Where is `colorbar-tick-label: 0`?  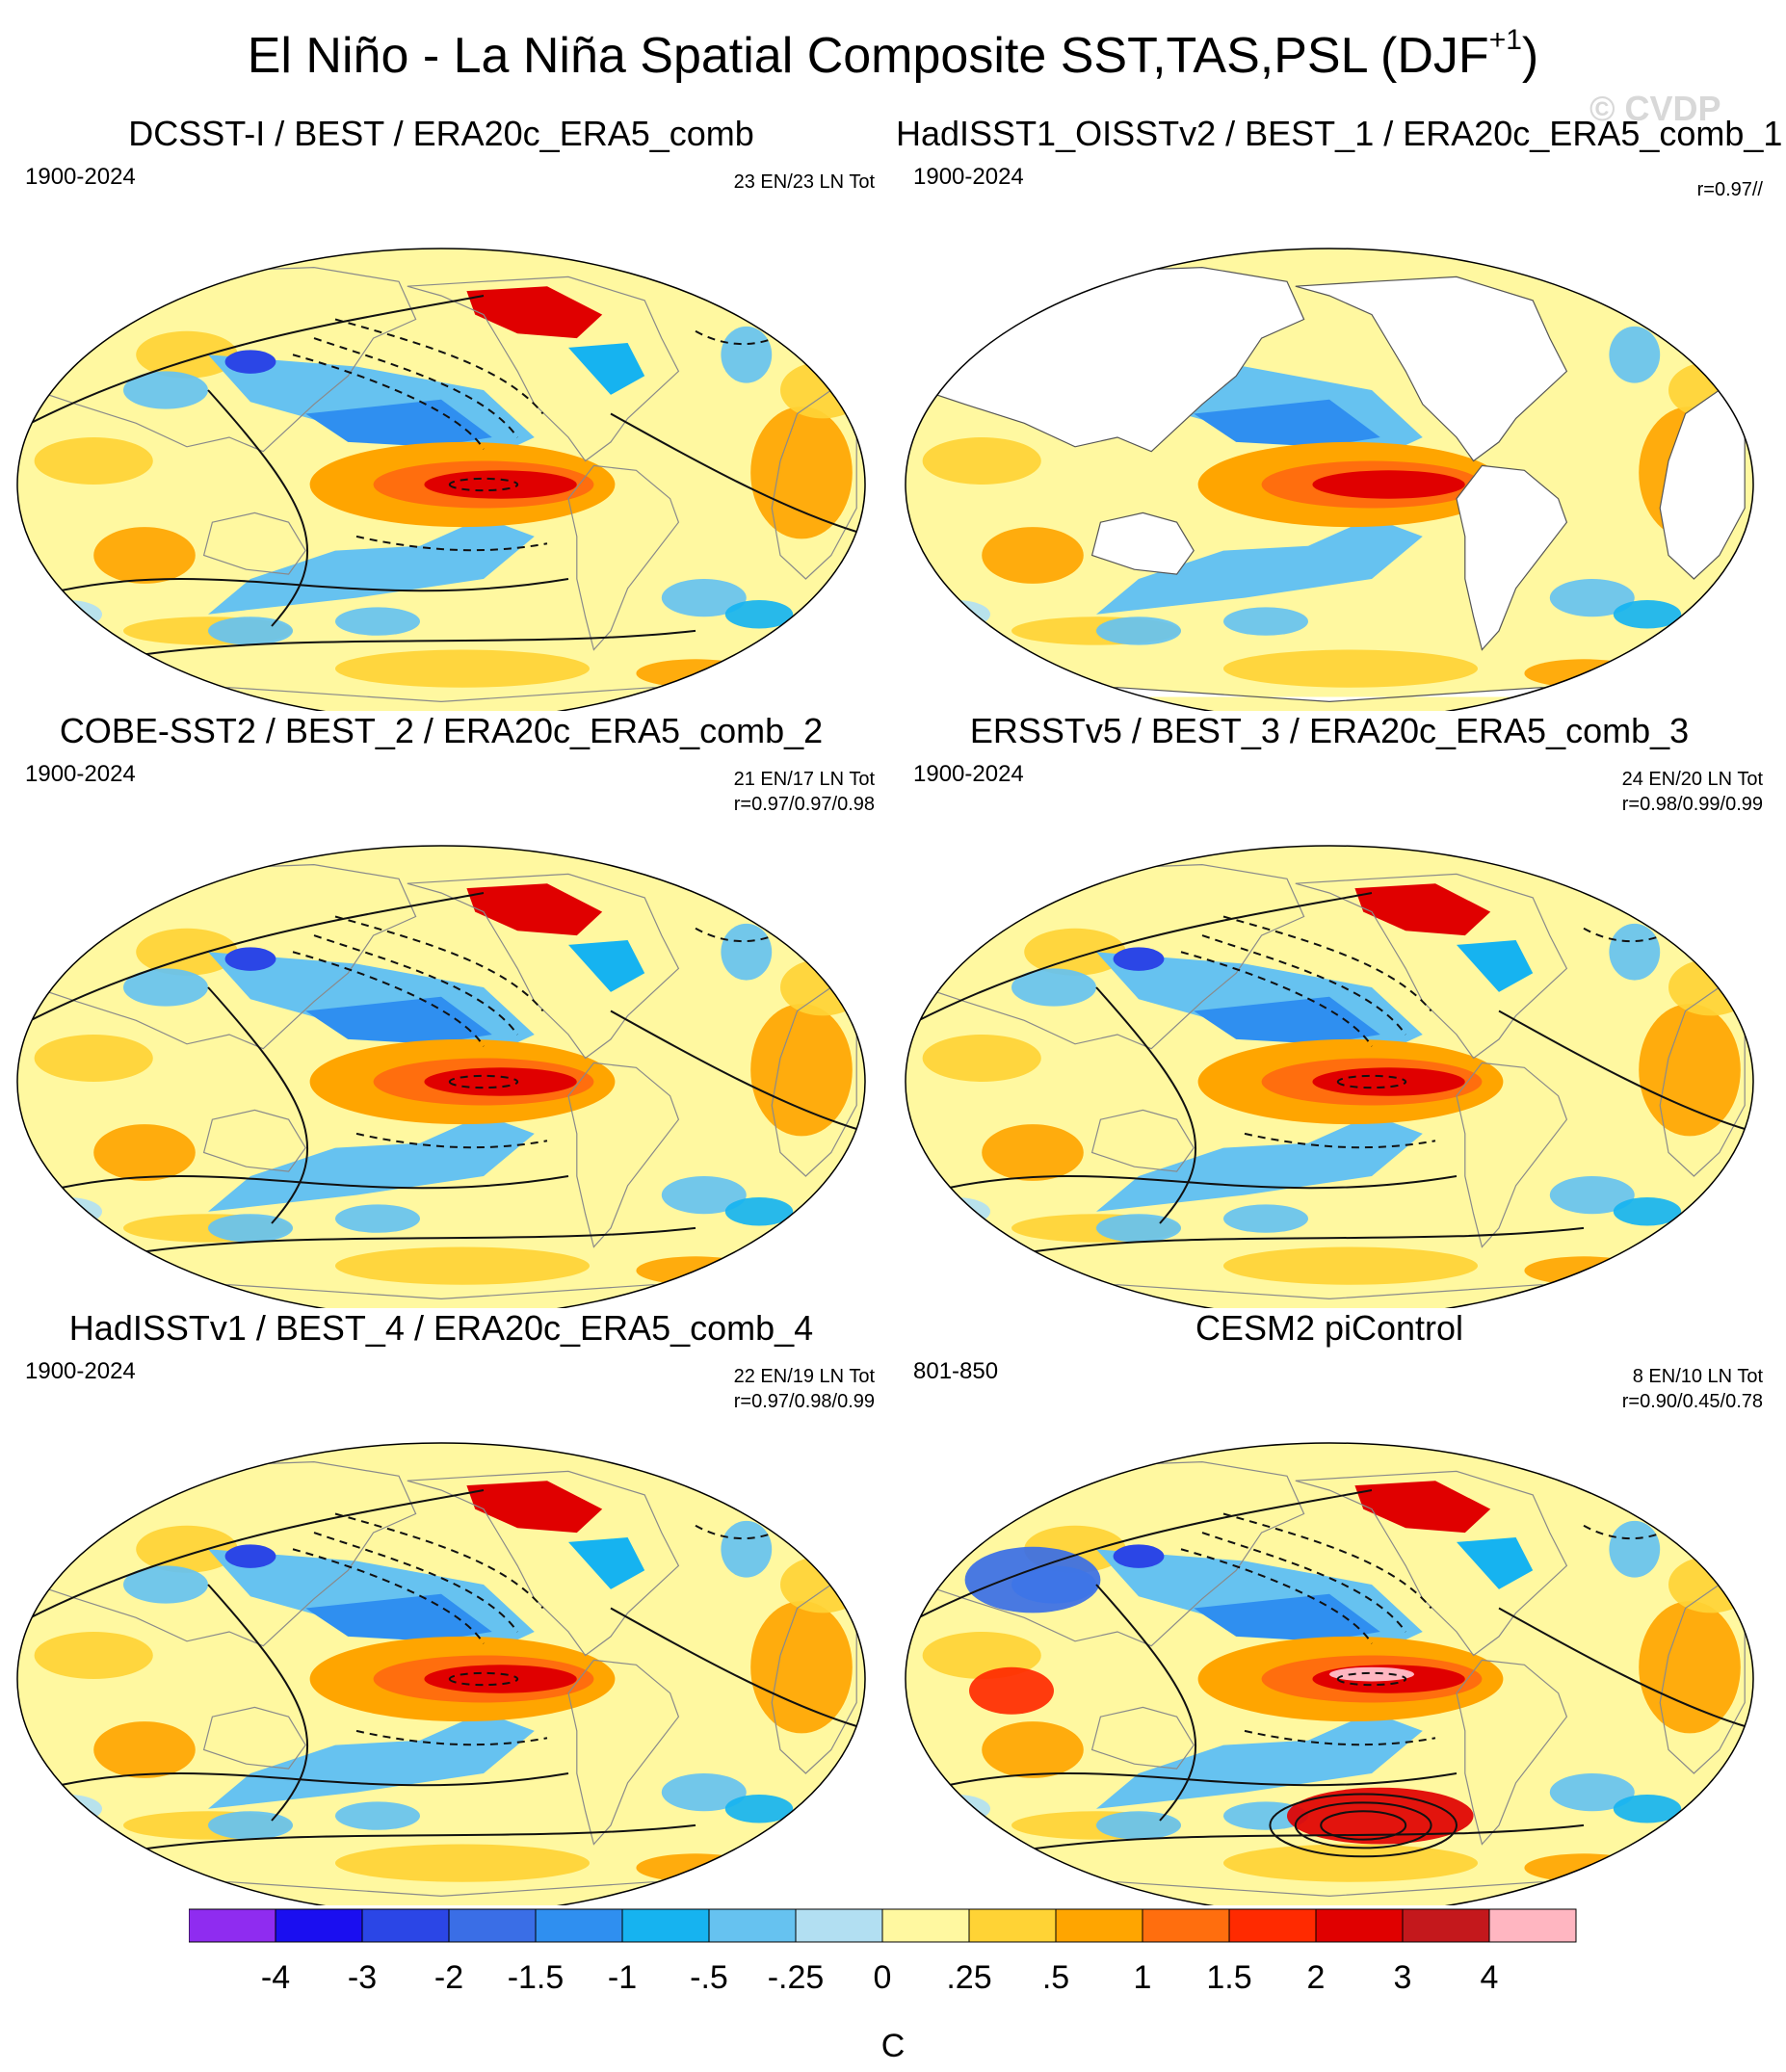
colorbar-tick-label: 0 is located at coordinates (883, 1978).